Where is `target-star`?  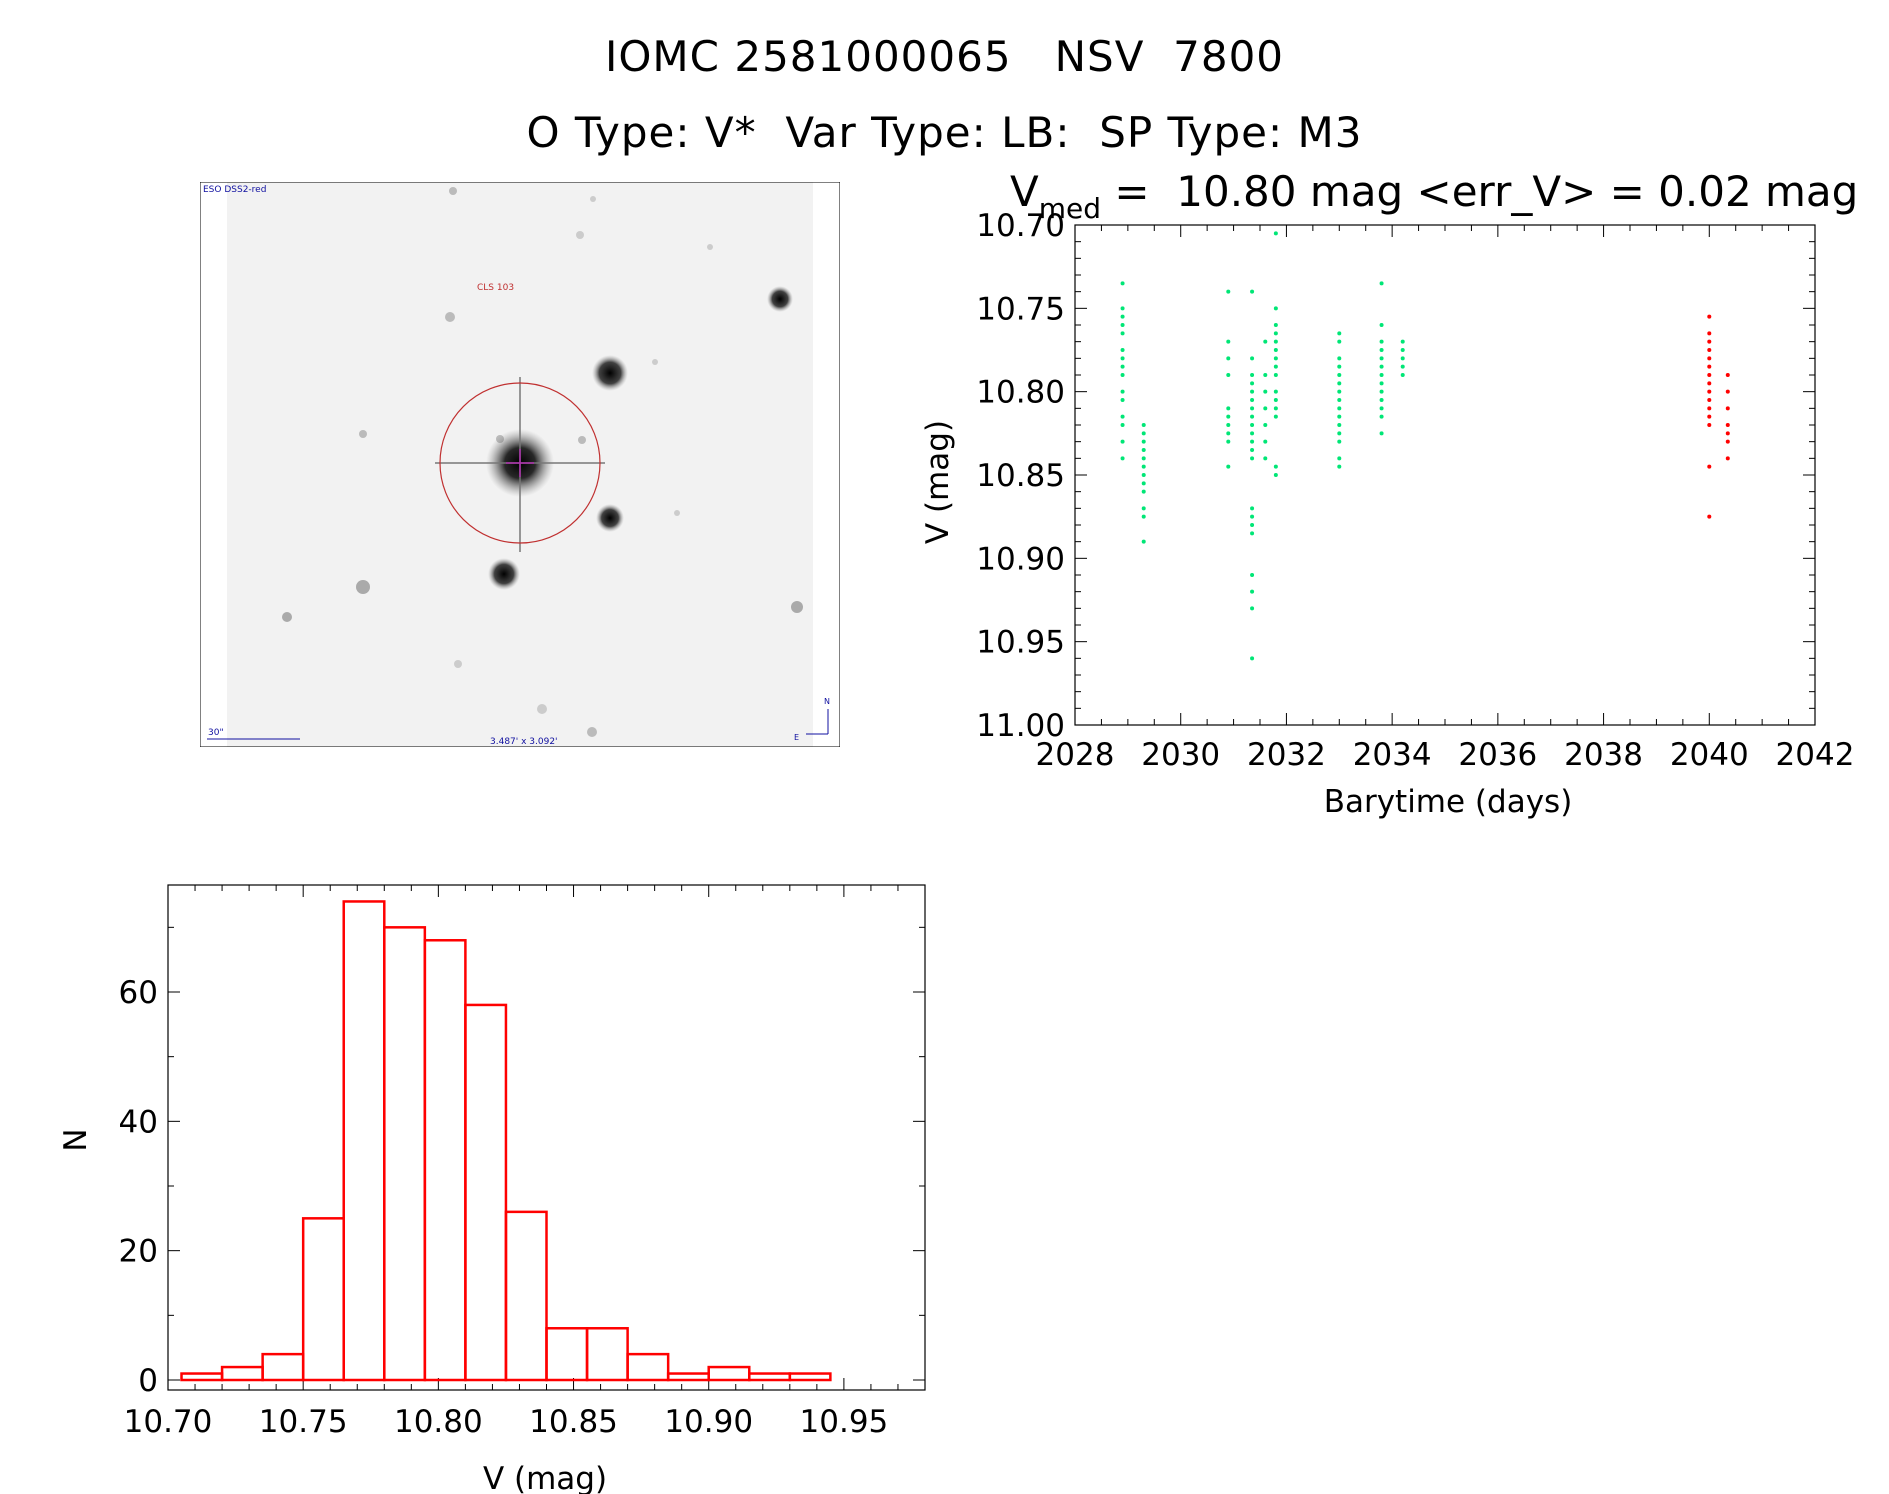
target-star is located at coordinates (520, 464).